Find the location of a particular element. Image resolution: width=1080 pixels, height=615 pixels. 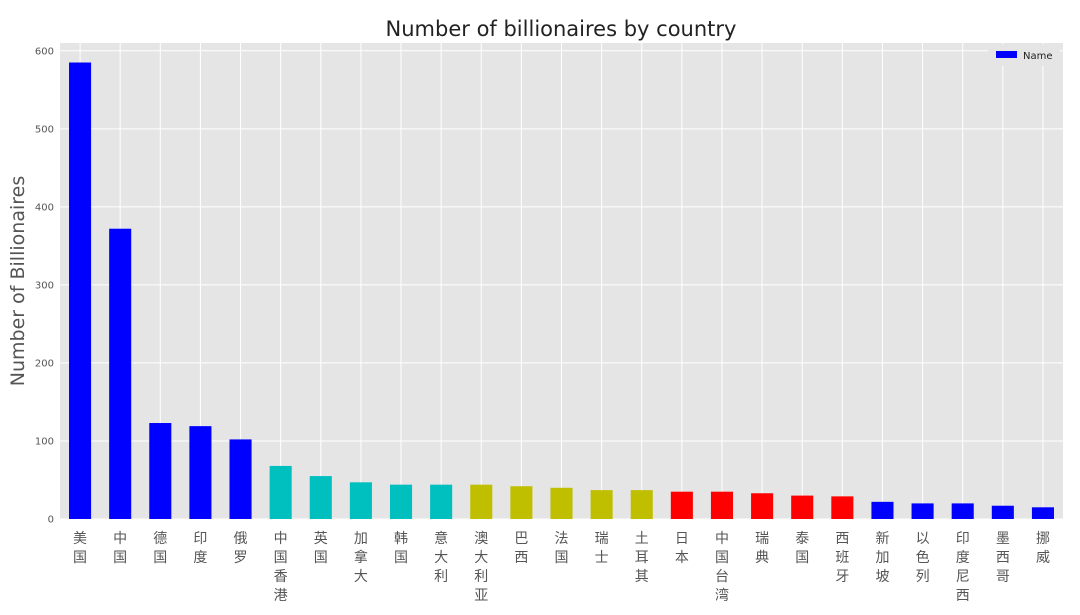

x-tick-label: 中国 is located at coordinates (120, 548).